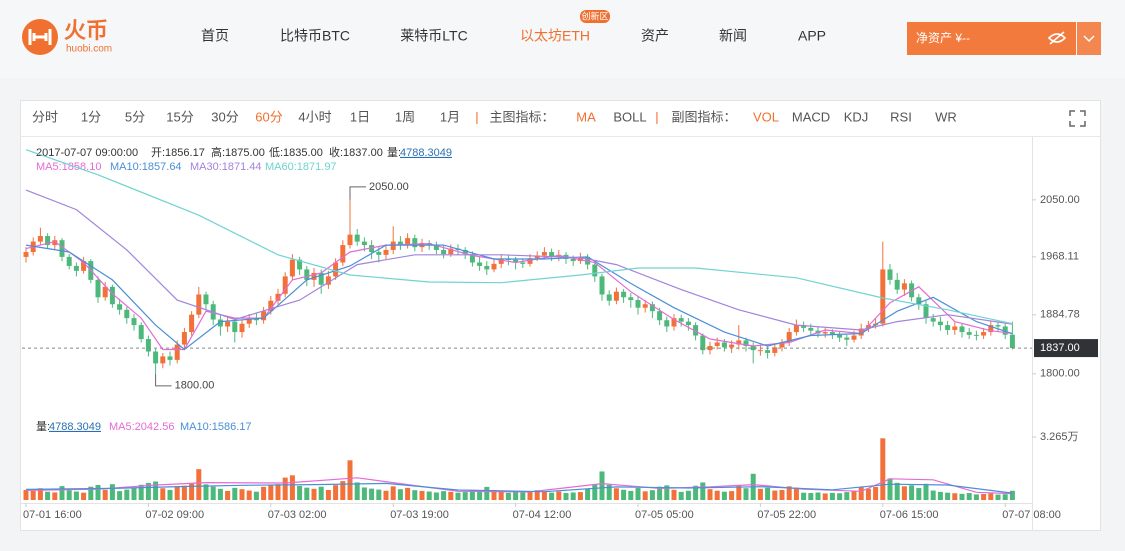  What do you see at coordinates (786, 515) in the screenshot?
I see `x-tick-label: 07-05 22:00` at bounding box center [786, 515].